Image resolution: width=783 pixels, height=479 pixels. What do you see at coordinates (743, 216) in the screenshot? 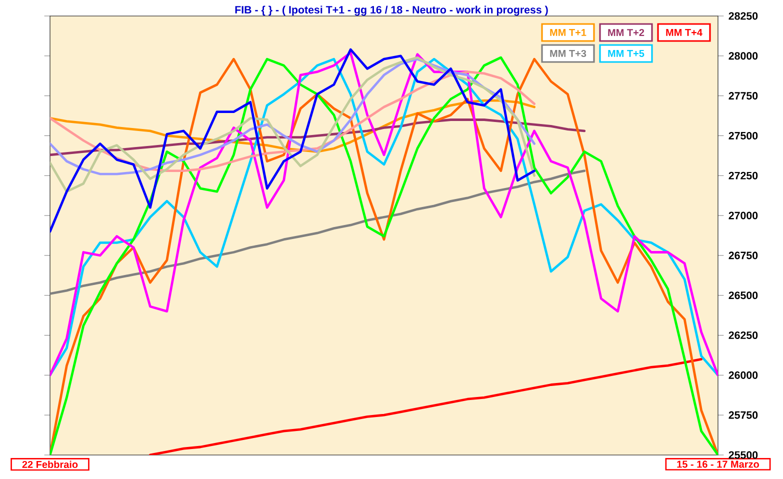
I see `y-tick-label: 27000` at bounding box center [743, 216].